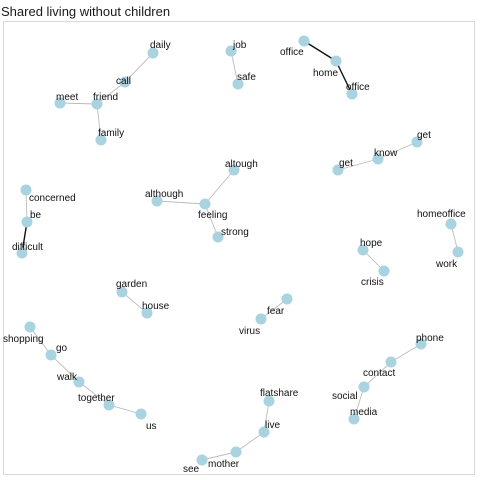  Describe the element at coordinates (292, 52) in the screenshot. I see `node-label-office1: office` at that location.